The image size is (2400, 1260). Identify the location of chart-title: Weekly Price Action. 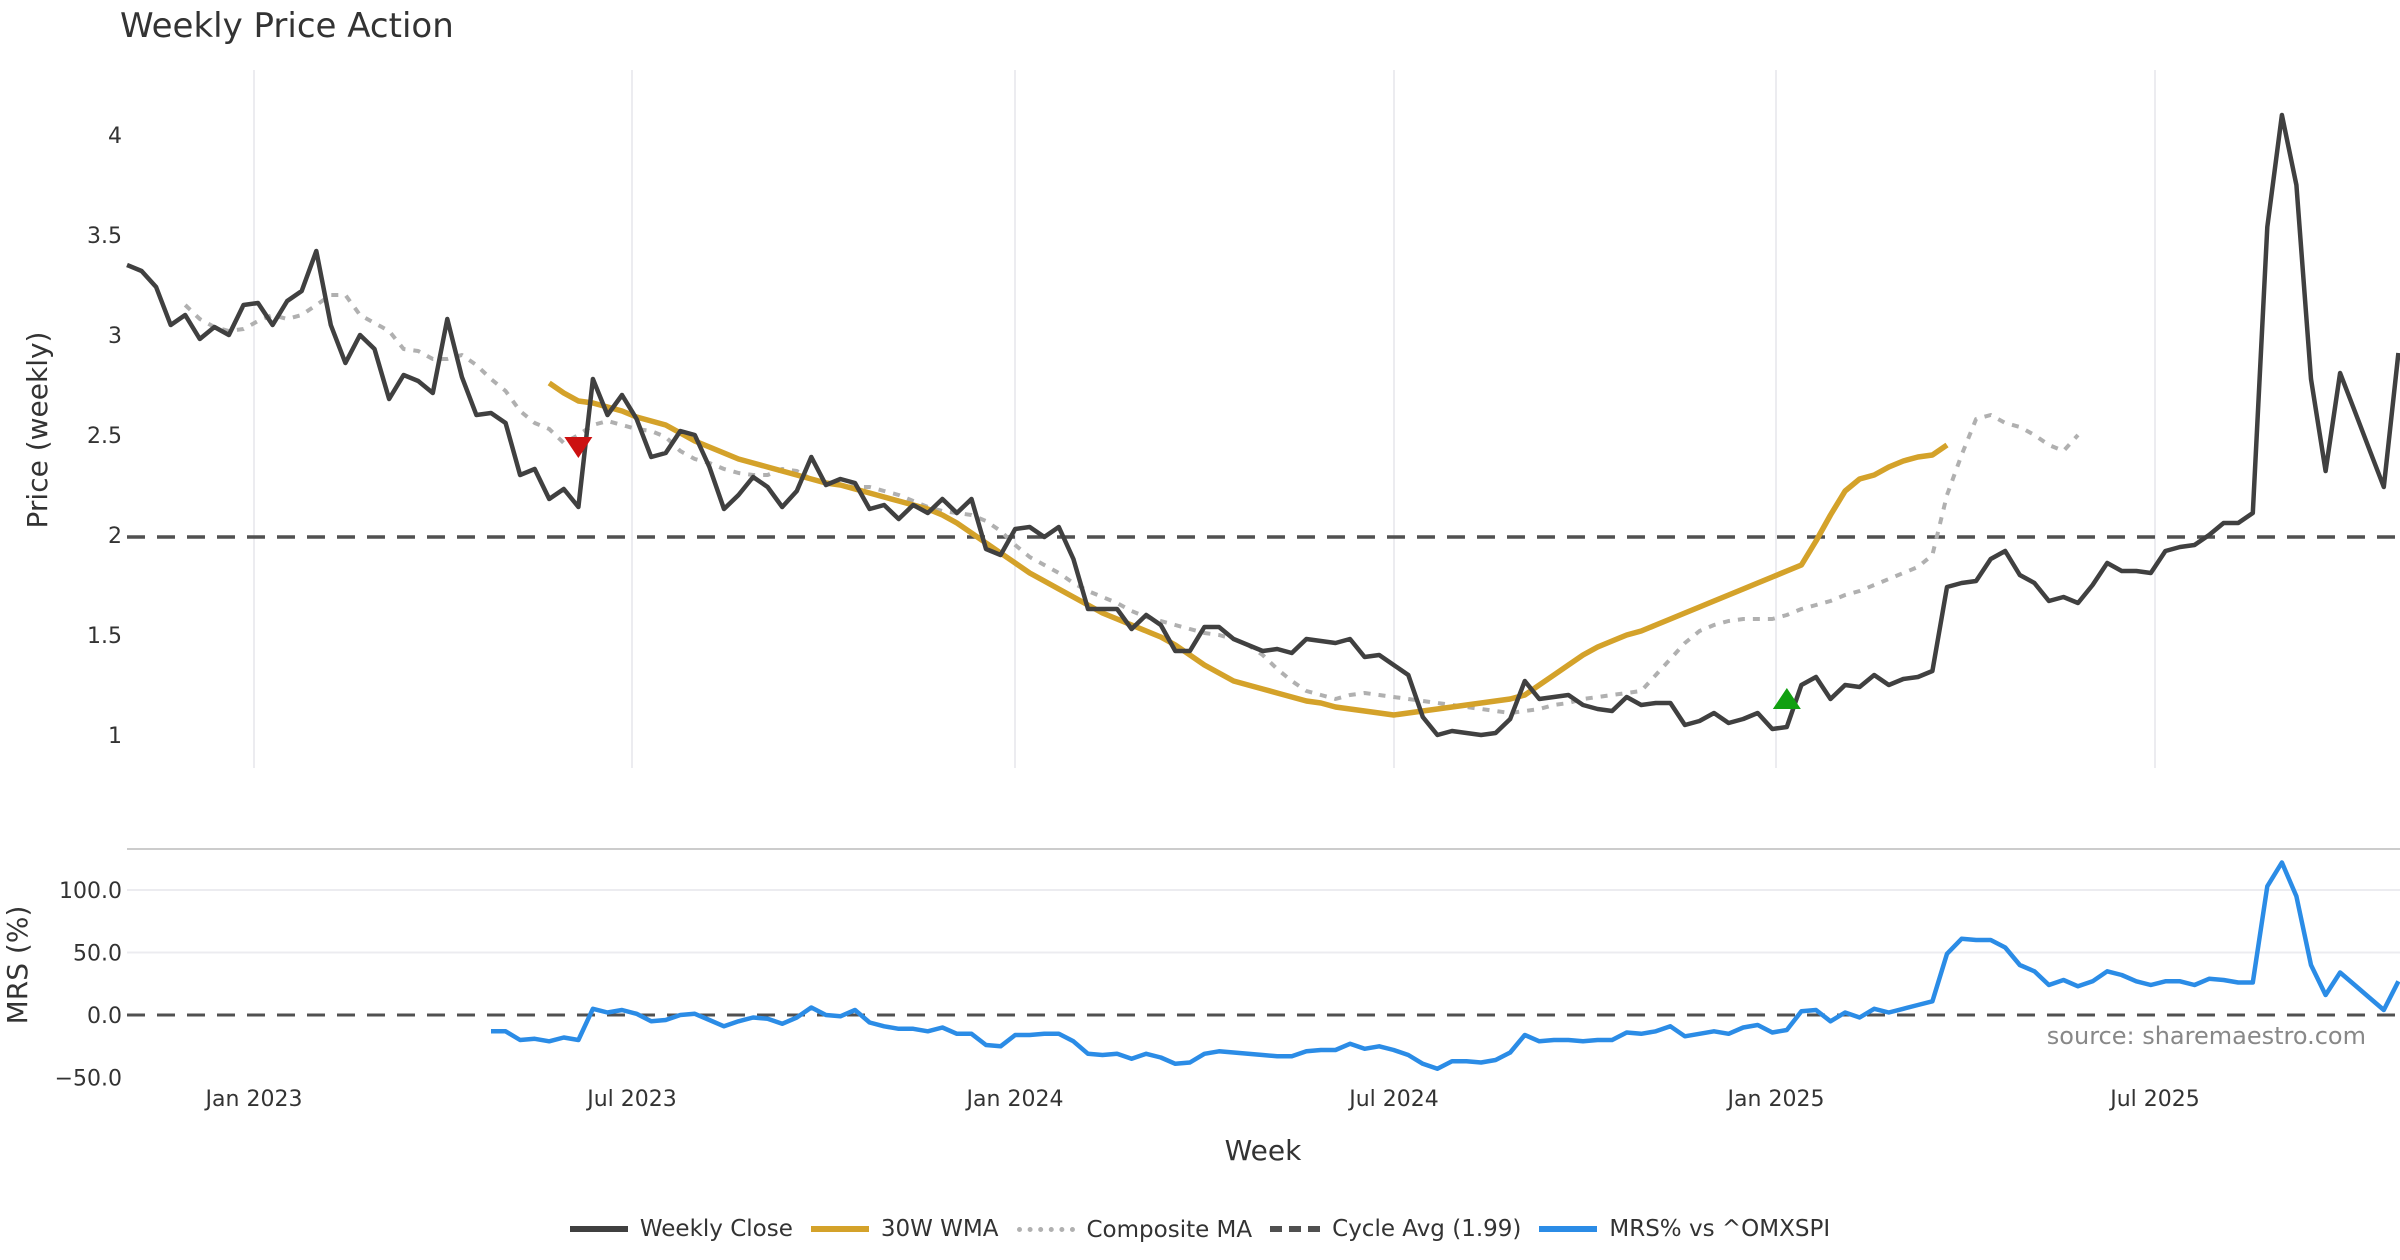
(287, 26).